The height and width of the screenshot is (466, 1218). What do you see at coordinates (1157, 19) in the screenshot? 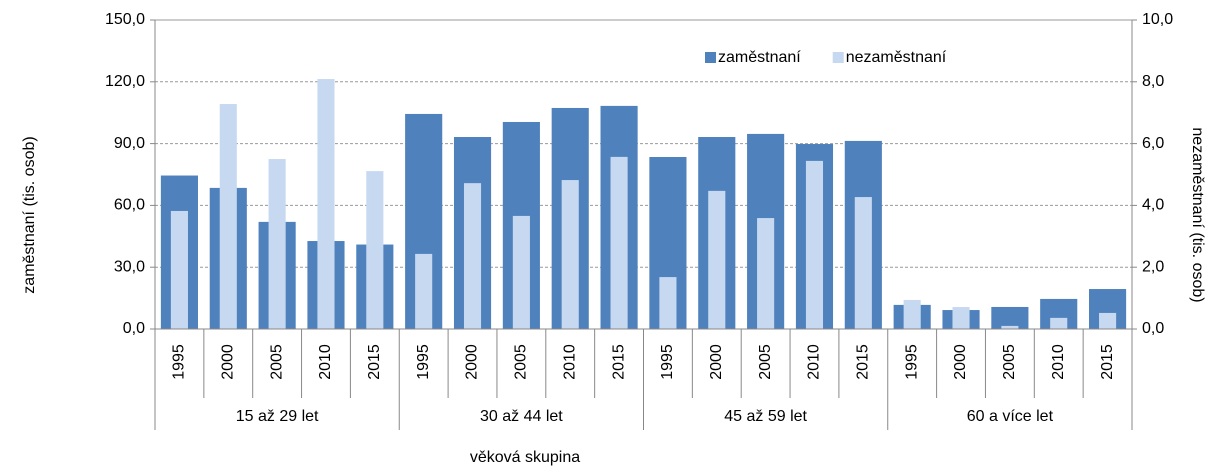
I see `y2-tick-label: 10,0` at bounding box center [1157, 19].